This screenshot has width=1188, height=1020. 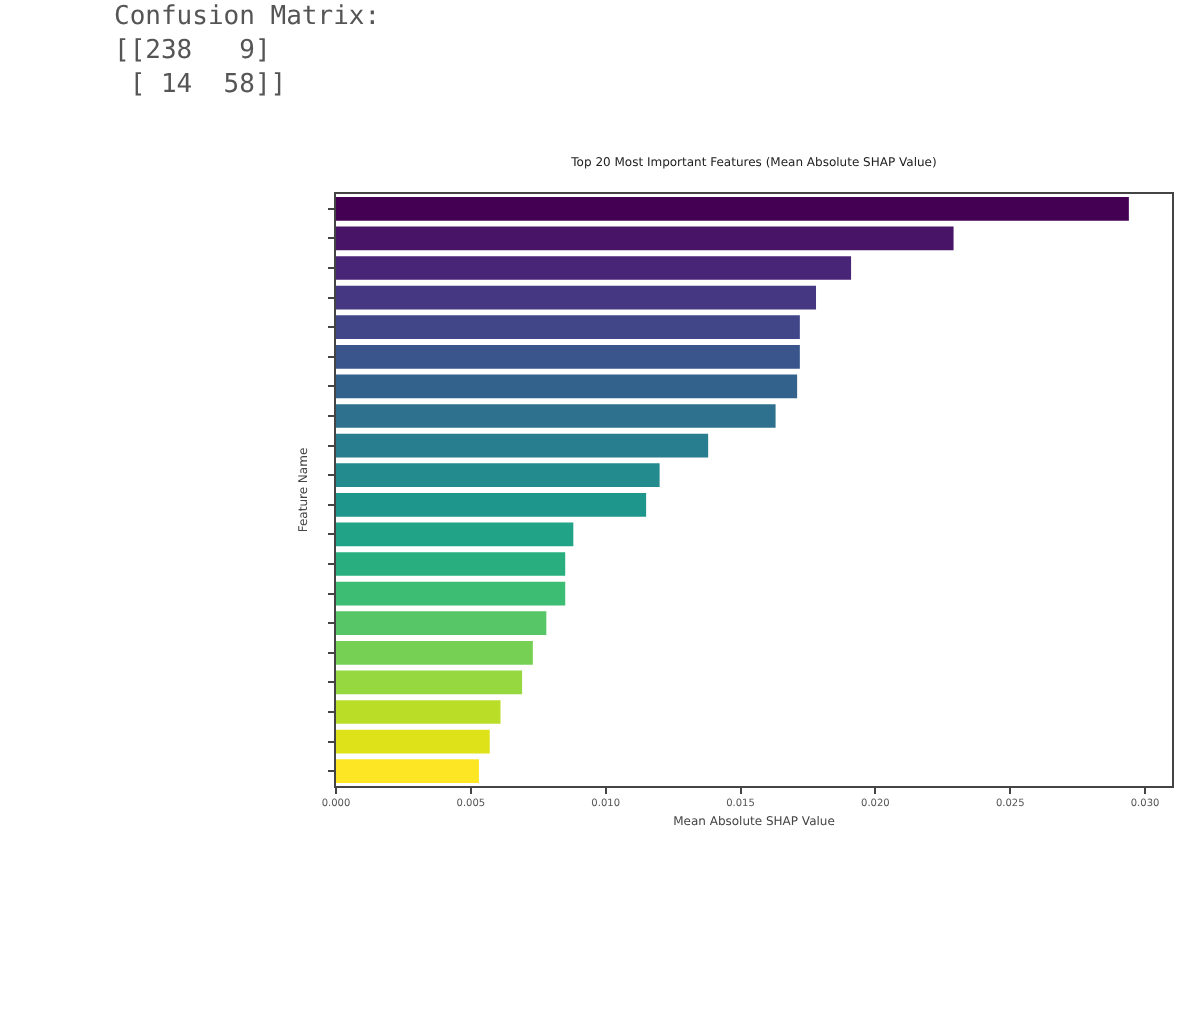 What do you see at coordinates (247, 51) in the screenshot?
I see `text: Confusion Matrix: [[238 9] [ 14 58]]` at bounding box center [247, 51].